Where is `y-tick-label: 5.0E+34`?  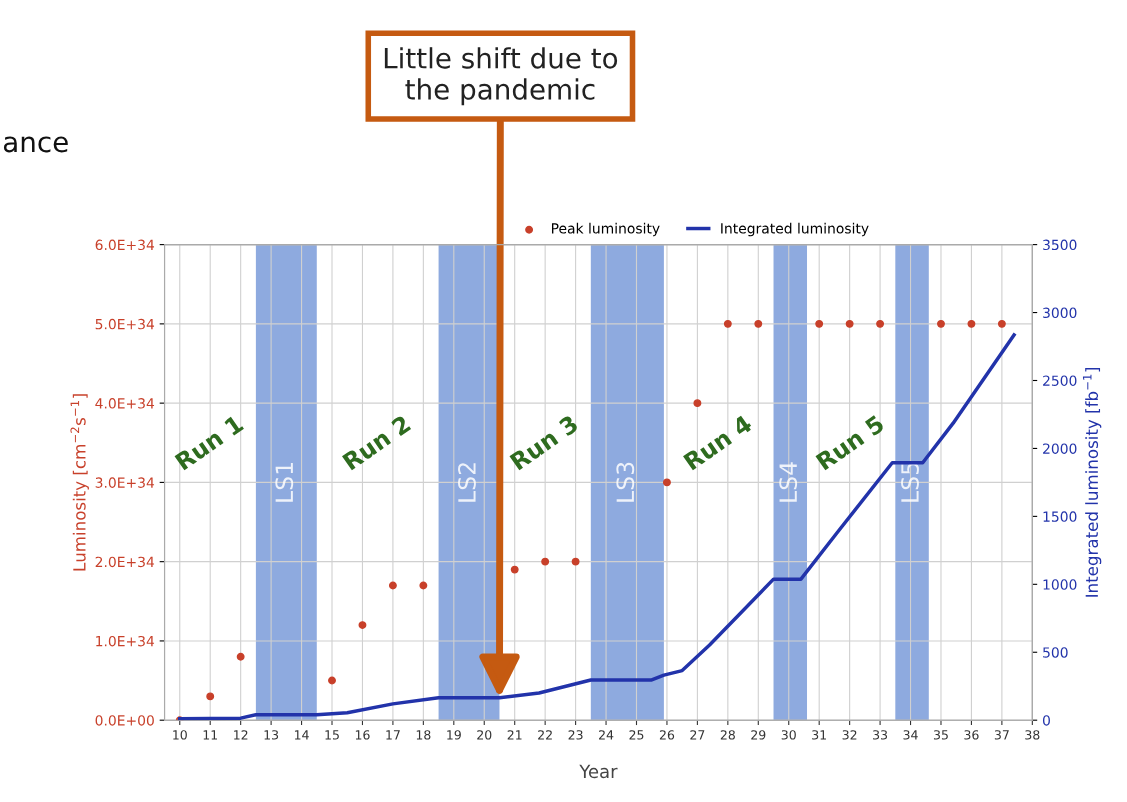 y-tick-label: 5.0E+34 is located at coordinates (125, 324).